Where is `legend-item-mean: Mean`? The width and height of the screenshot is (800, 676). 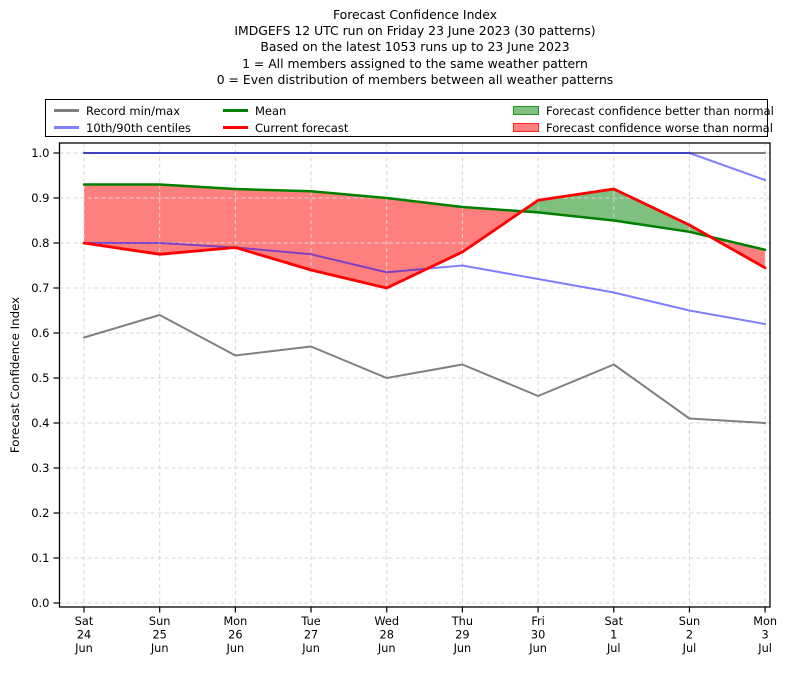
legend-item-mean: Mean is located at coordinates (368, 110).